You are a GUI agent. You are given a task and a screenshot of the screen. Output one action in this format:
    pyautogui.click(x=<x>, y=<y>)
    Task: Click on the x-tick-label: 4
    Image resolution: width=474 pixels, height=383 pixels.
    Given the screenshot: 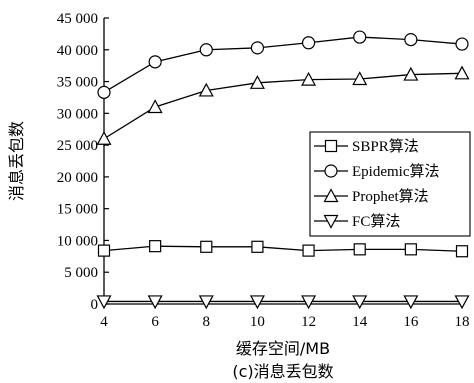 What is the action you would take?
    pyautogui.click(x=104, y=322)
    